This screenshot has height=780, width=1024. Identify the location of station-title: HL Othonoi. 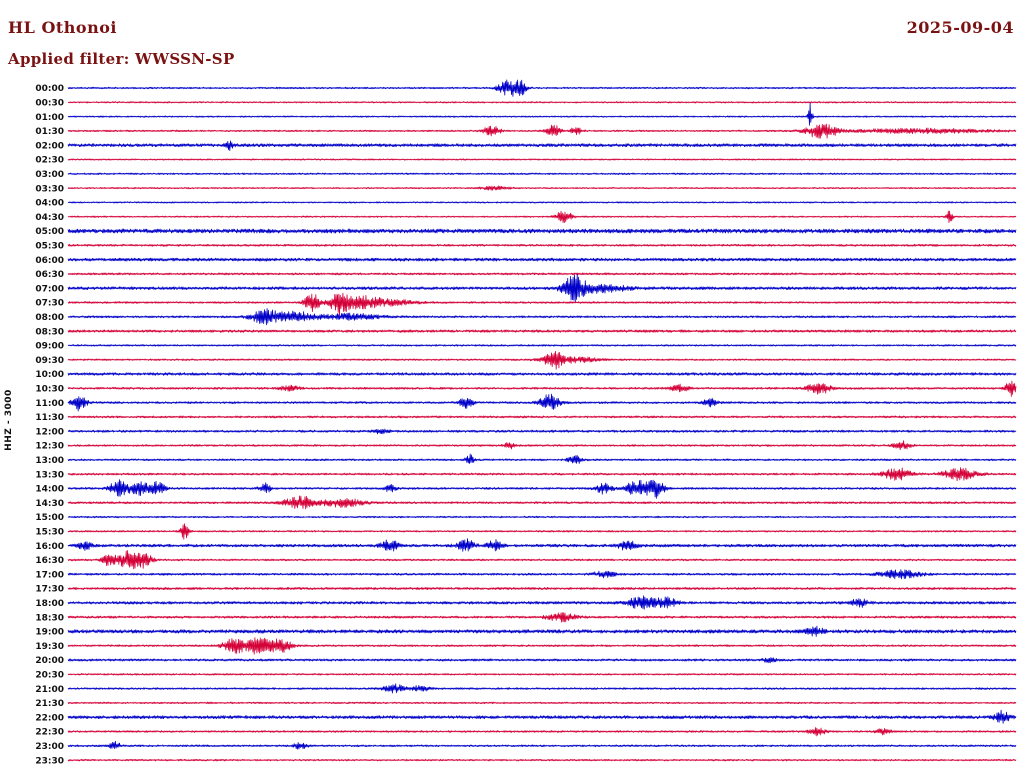
(62, 27).